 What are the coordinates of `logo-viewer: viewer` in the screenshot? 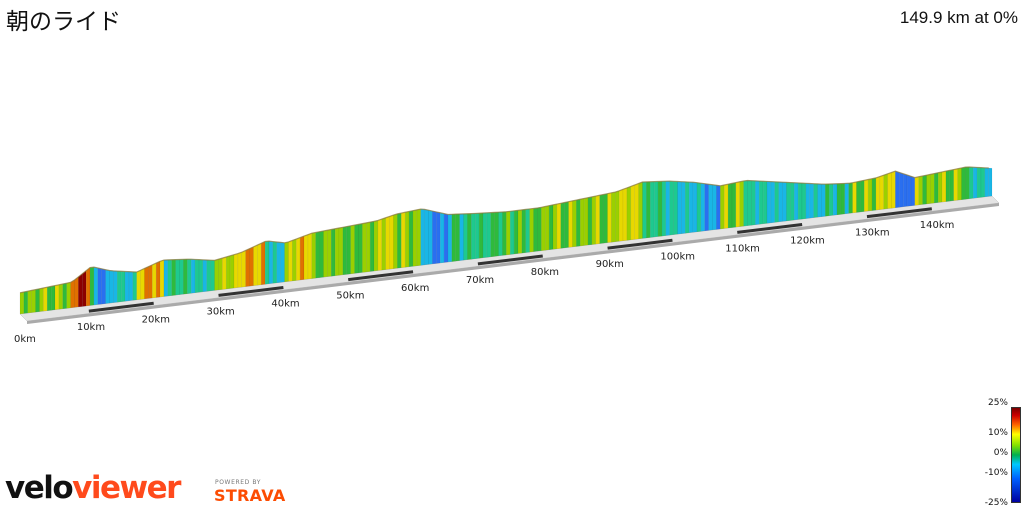 It's located at (126, 488).